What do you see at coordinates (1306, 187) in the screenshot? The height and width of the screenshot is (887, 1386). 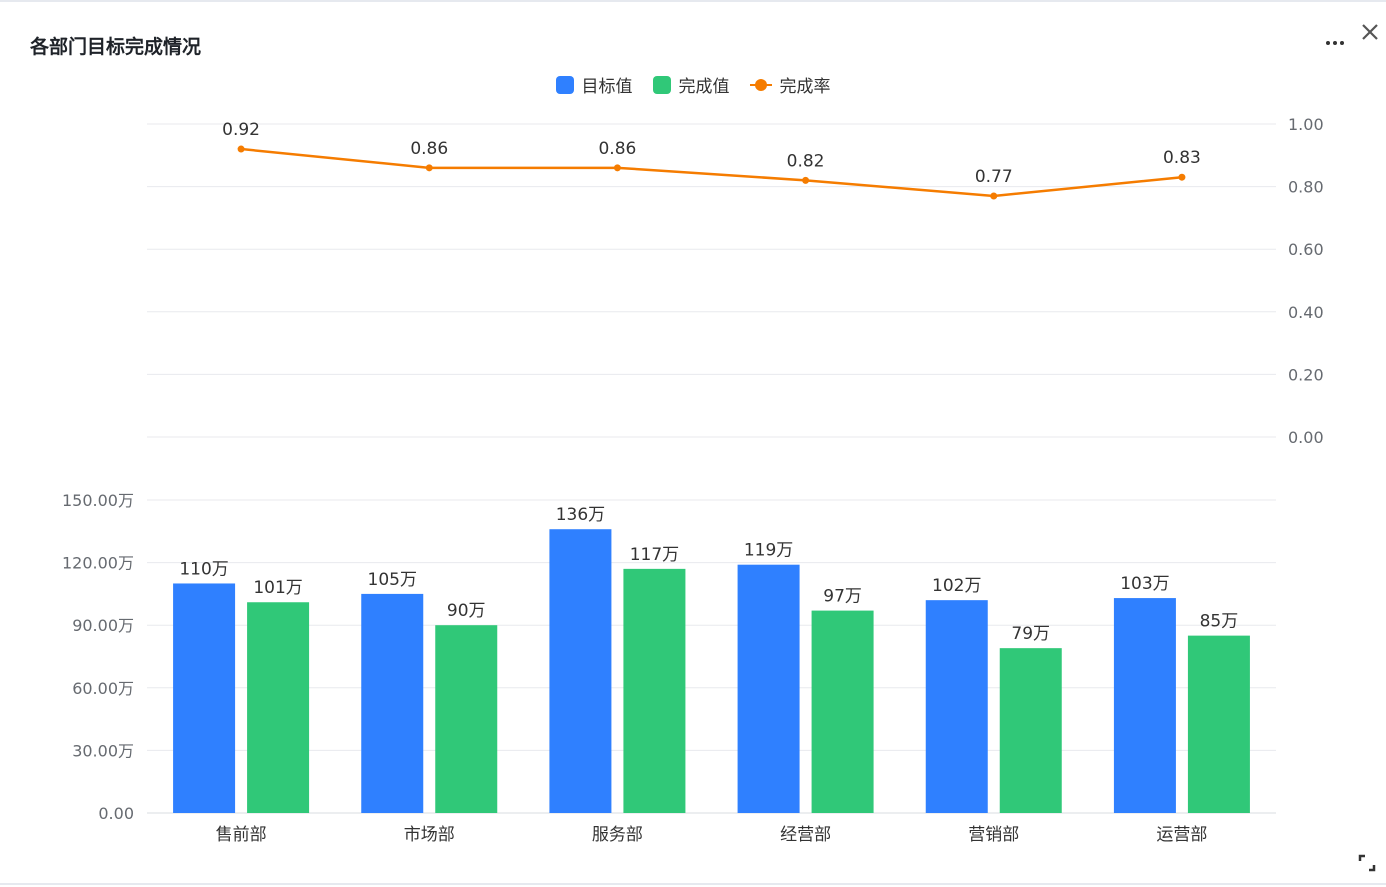 I see `rate-axis-tick-label: 0.80` at bounding box center [1306, 187].